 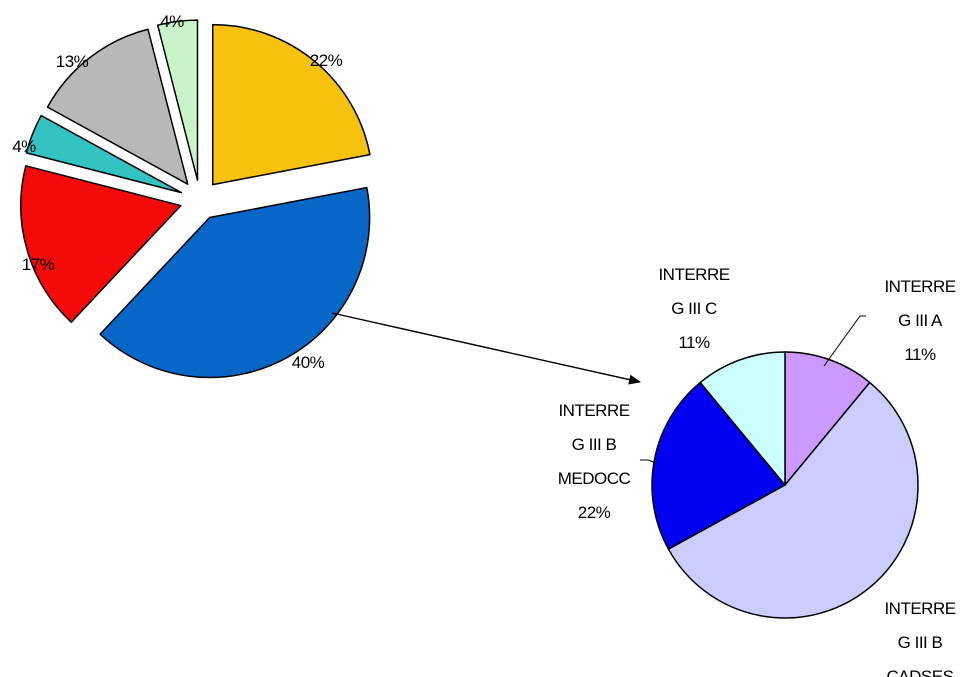 What do you see at coordinates (920, 320) in the screenshot?
I see `detail-label-1-line-2: G III A` at bounding box center [920, 320].